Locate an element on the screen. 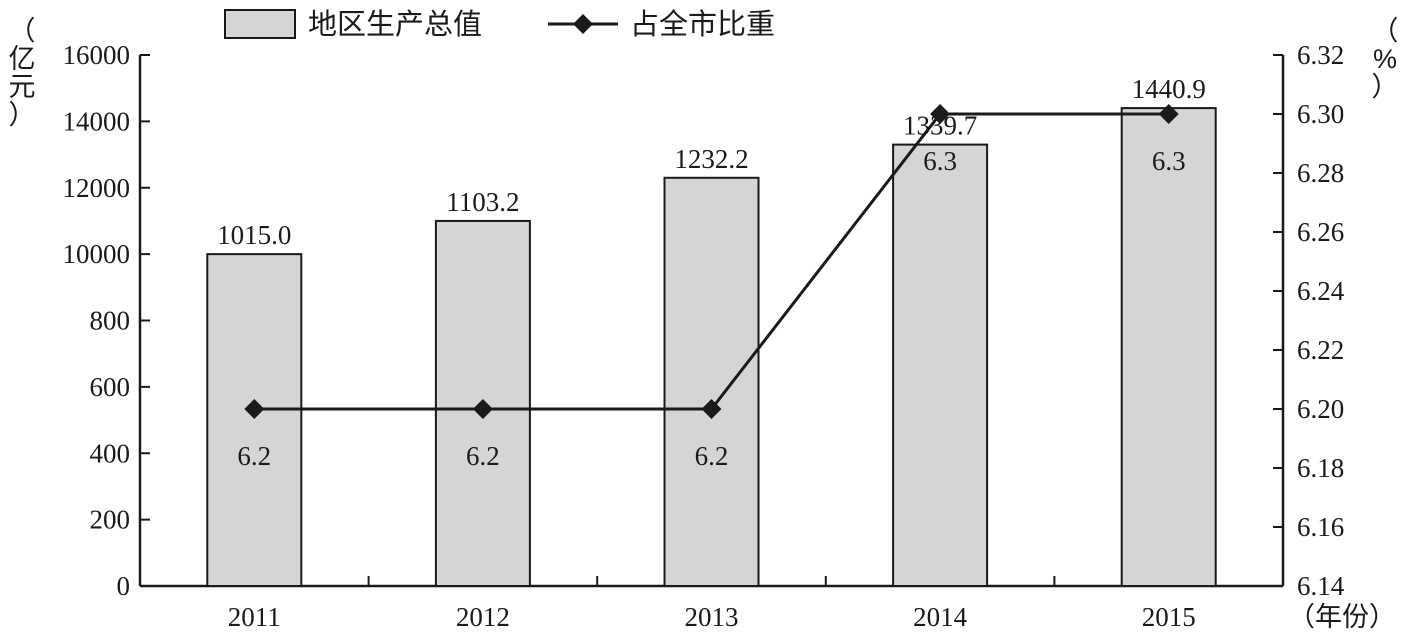  bar-data-label: 1103.2 is located at coordinates (482, 202).